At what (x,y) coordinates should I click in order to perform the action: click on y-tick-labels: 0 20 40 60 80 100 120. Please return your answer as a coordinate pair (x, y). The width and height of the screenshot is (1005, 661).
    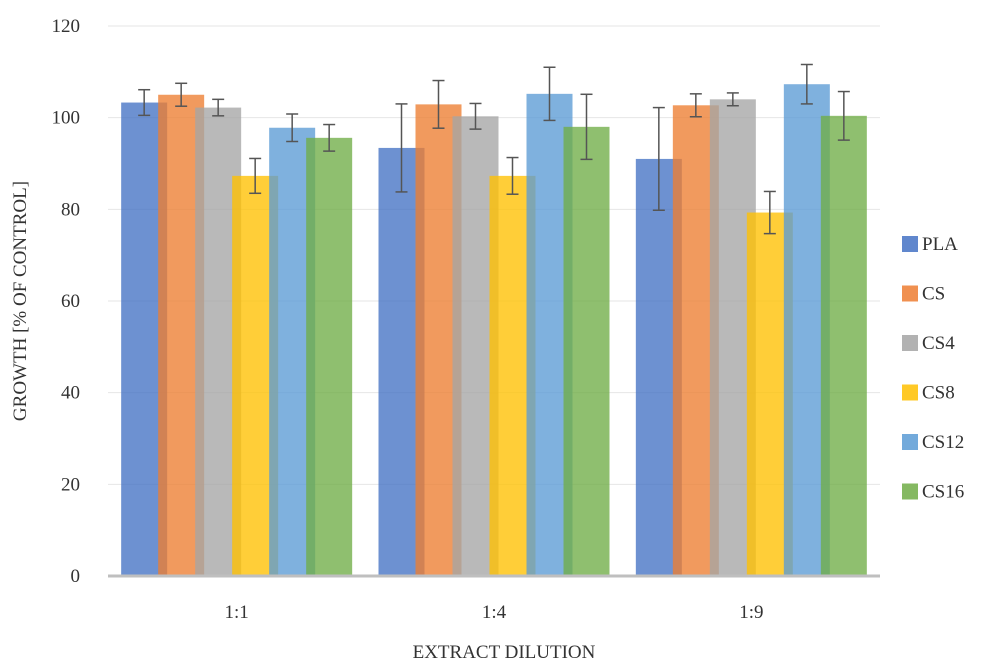
    Looking at the image, I should click on (66, 301).